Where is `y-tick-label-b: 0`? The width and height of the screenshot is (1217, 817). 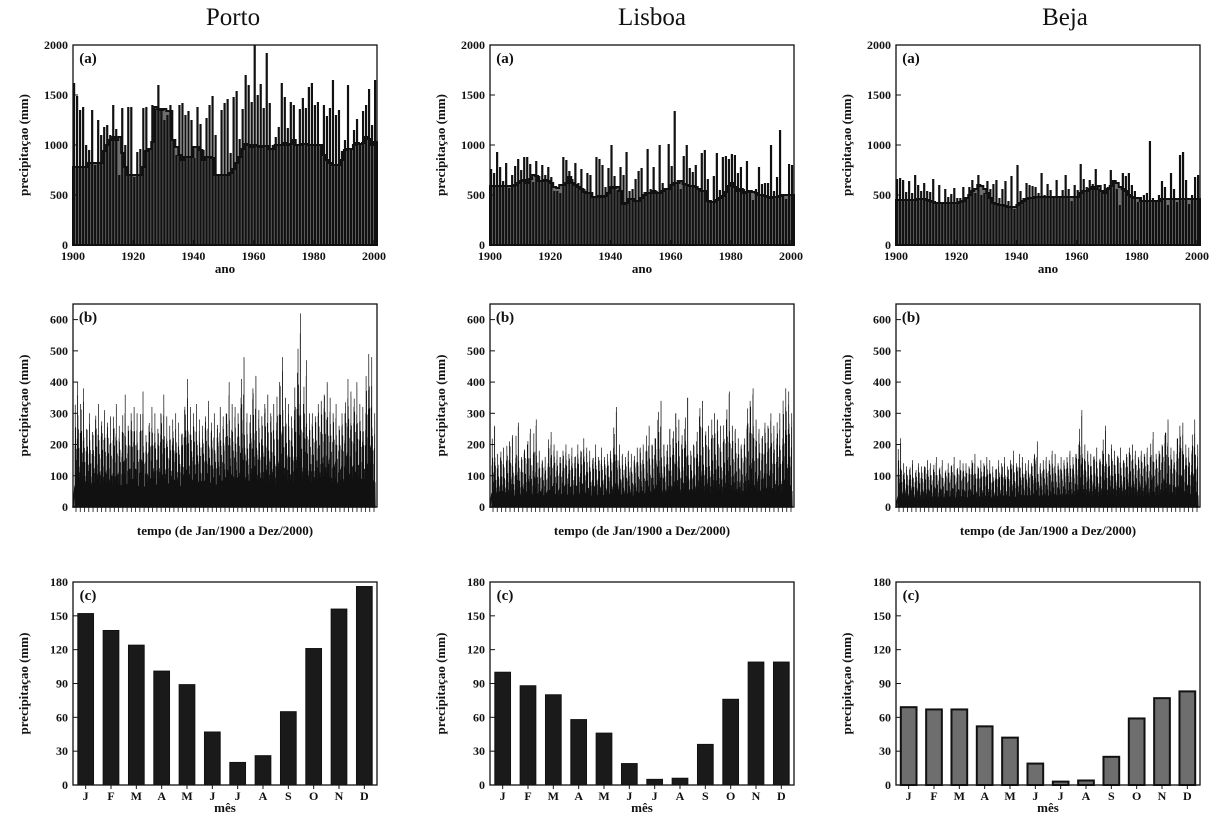
y-tick-label-b: 0 is located at coordinates (888, 507).